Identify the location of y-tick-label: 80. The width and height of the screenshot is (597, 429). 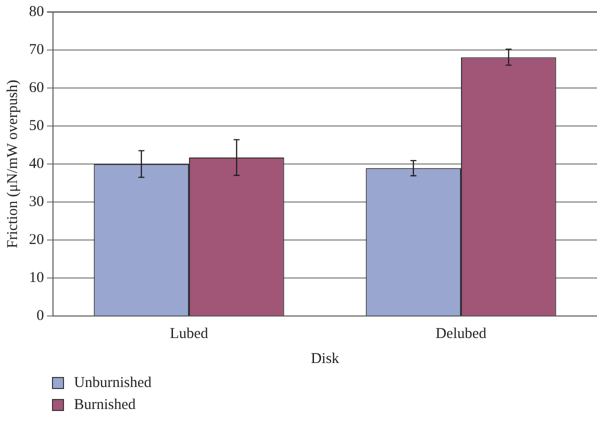
(36, 12).